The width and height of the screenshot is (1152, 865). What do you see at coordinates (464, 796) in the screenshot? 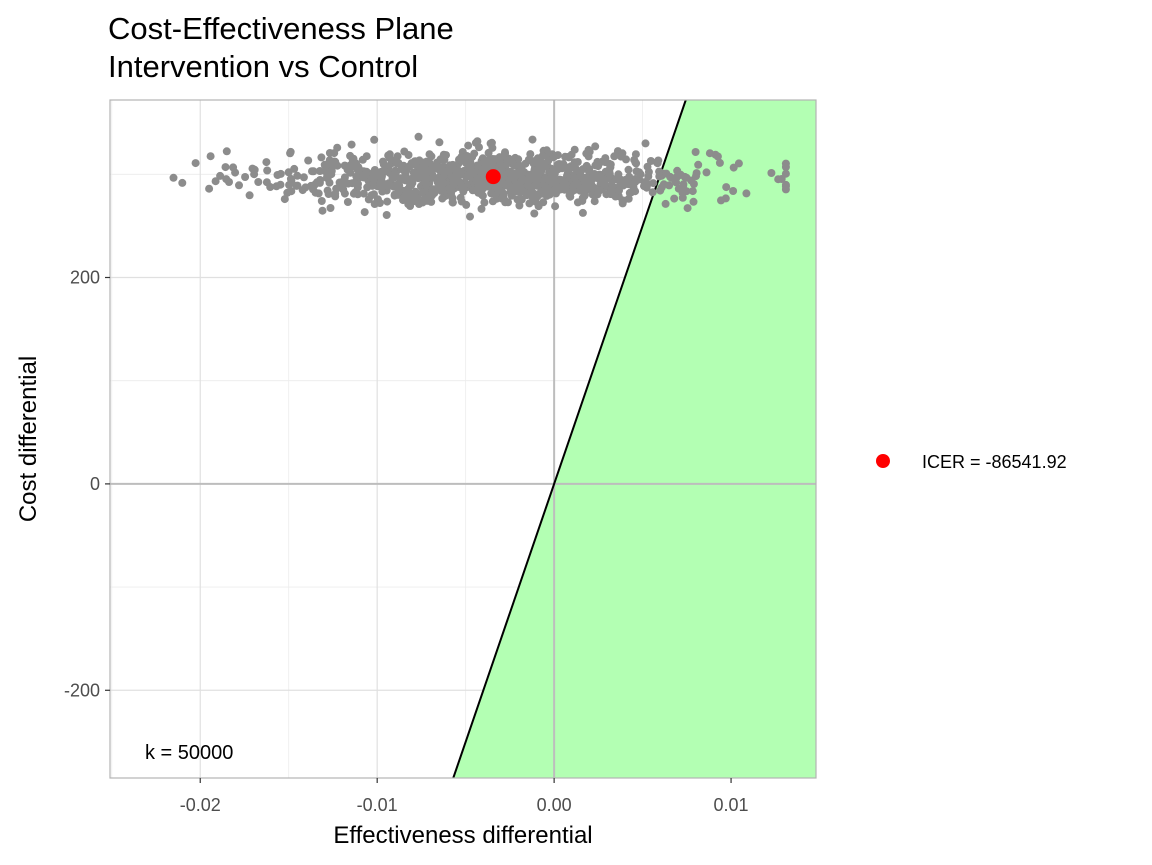
I see `x-axis-ticks: -0.02 -0.01 0.00 0.01` at bounding box center [464, 796].